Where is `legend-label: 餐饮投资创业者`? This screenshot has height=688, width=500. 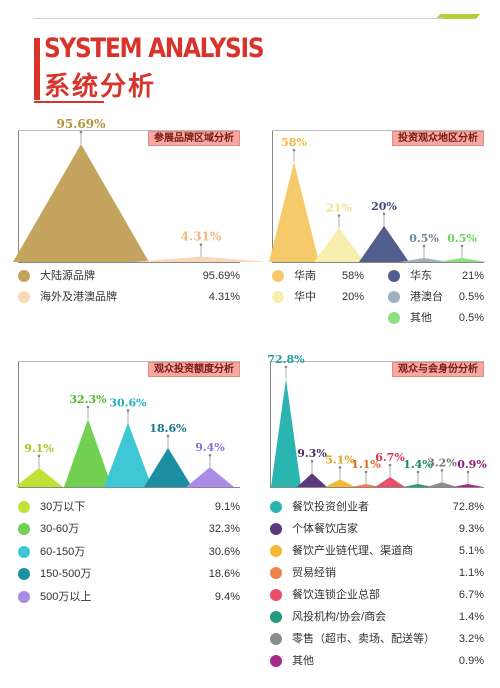
legend-label: 餐饮投资创业者 is located at coordinates (330, 507).